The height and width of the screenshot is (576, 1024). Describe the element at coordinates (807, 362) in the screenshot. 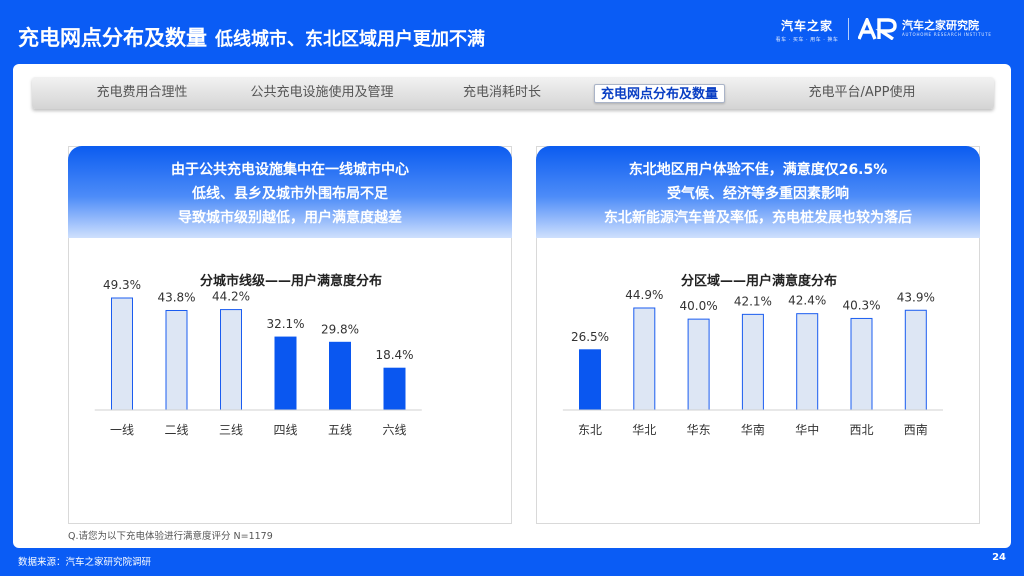

I see `bar-华中` at that location.